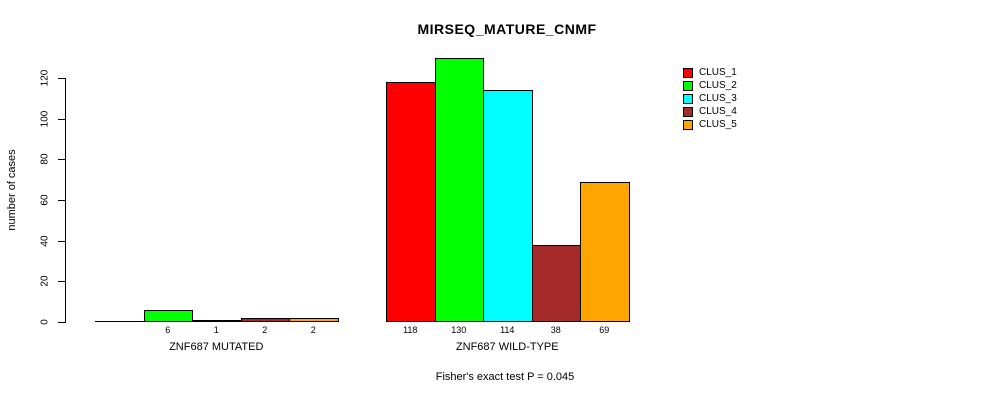 The width and height of the screenshot is (990, 400). What do you see at coordinates (45, 241) in the screenshot?
I see `y-axis-tick-label: 40` at bounding box center [45, 241].